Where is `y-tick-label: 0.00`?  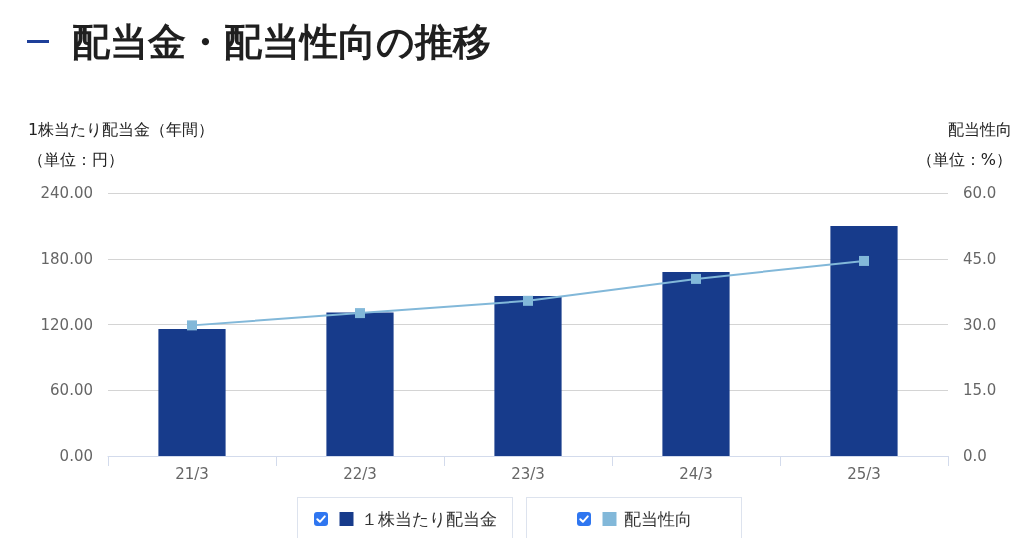
y-tick-label: 0.00 is located at coordinates (76, 456).